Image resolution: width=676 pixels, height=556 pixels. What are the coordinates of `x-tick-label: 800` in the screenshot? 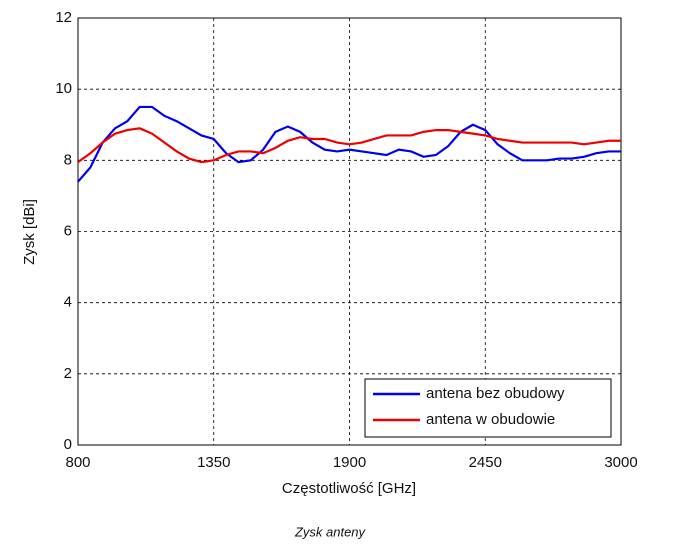 It's located at (77, 462).